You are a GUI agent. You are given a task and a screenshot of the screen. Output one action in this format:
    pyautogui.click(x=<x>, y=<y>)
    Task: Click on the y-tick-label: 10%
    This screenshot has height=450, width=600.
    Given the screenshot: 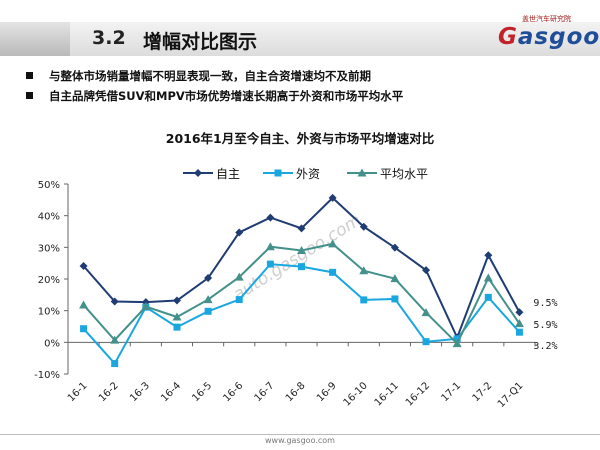 What is the action you would take?
    pyautogui.click(x=49, y=312)
    